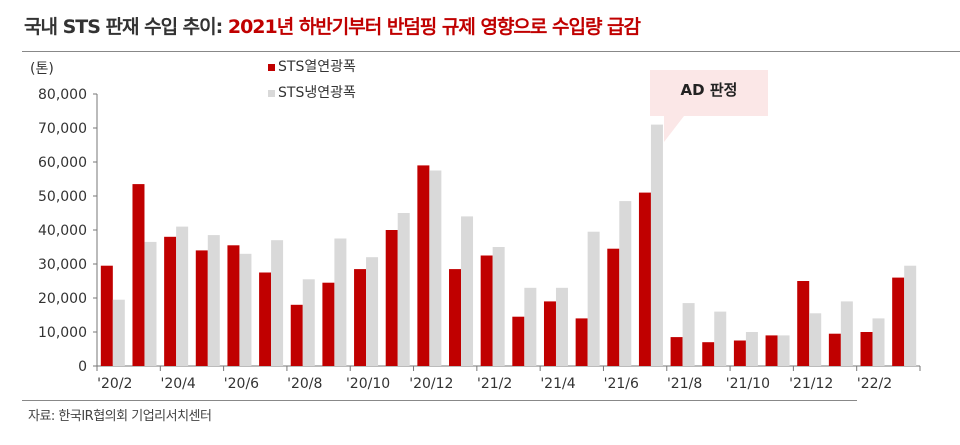 Image resolution: width=960 pixels, height=445 pixels. I want to click on title-prefix: 국내 STS 판재 수입 추이:, so click(126, 27).